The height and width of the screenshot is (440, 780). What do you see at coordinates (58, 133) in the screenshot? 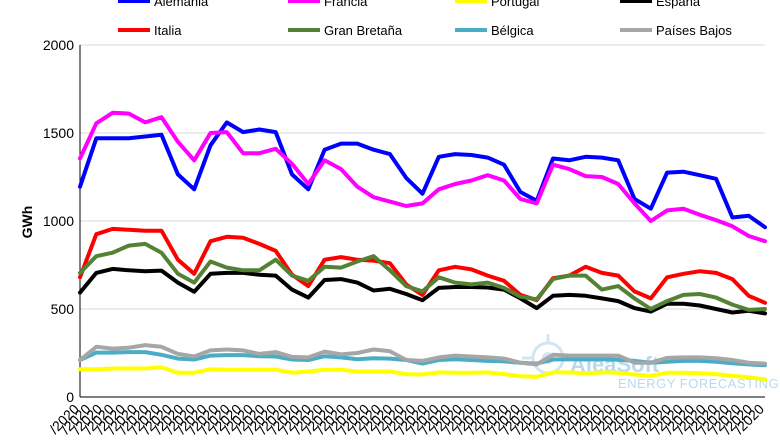
I see `y-tick-label: 1500` at bounding box center [58, 133].